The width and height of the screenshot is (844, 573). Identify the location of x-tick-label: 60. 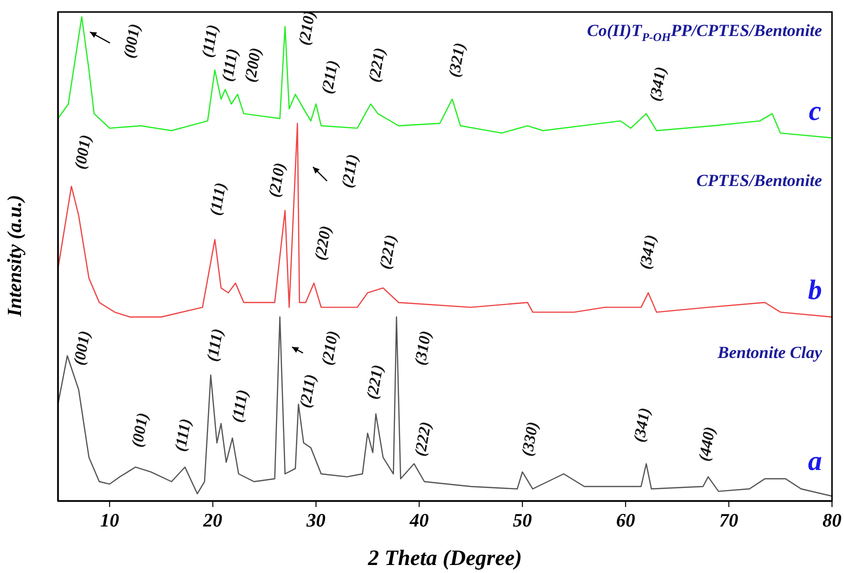
(626, 521).